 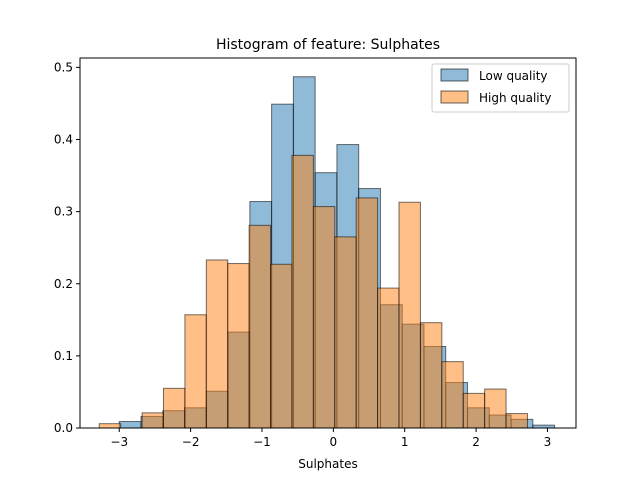 I want to click on chart-title: Histogram of feature: Sulphates, so click(x=328, y=45).